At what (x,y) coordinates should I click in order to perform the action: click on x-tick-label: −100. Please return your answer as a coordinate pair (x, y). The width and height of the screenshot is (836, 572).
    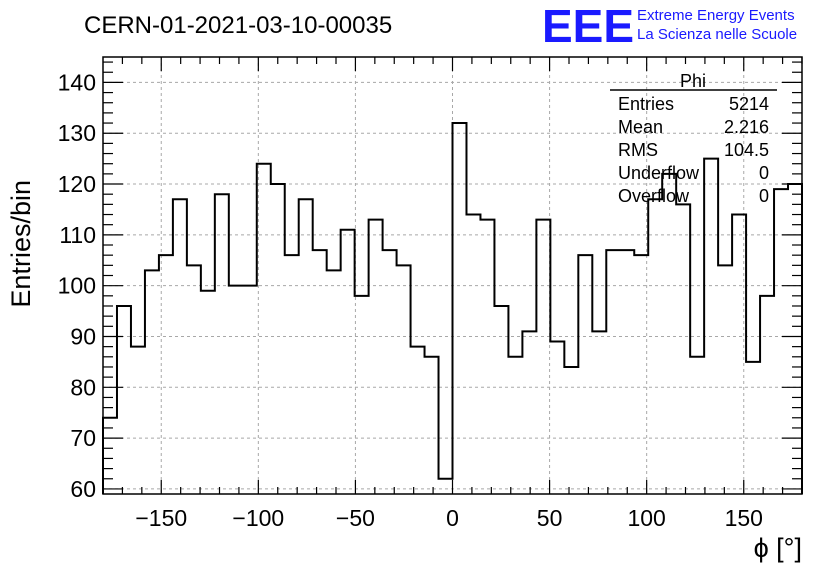
    Looking at the image, I should click on (258, 518).